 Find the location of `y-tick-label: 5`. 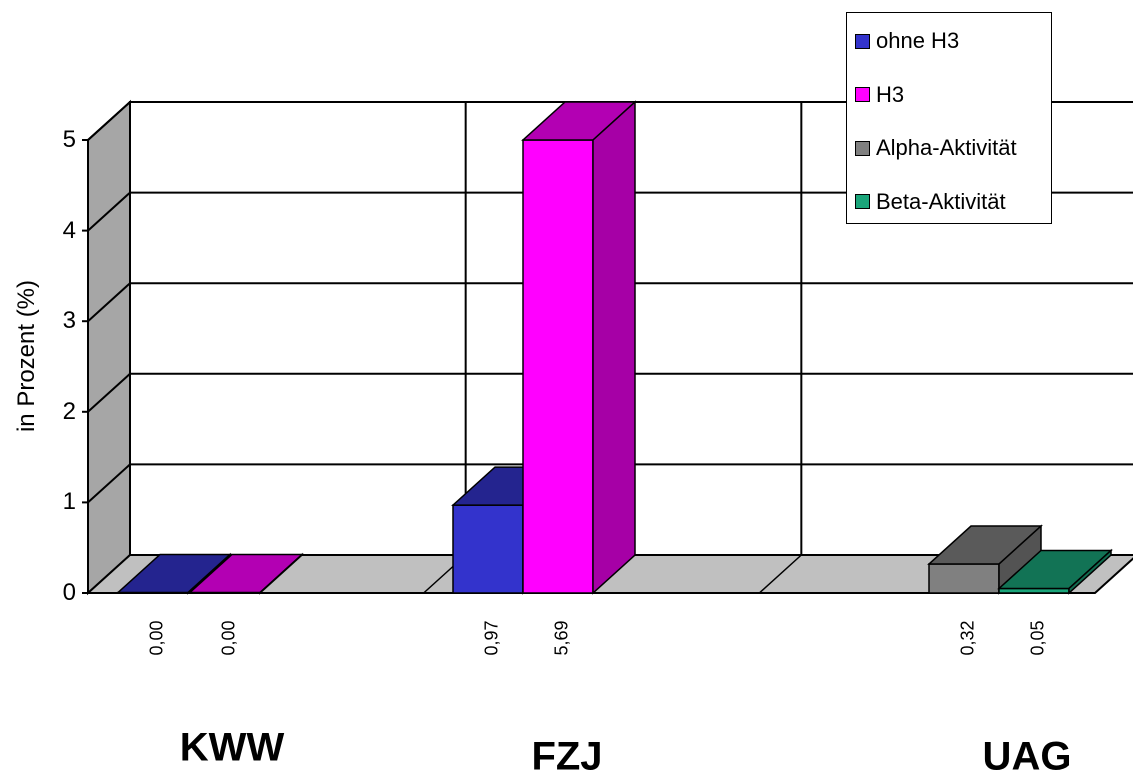

y-tick-label: 5 is located at coordinates (69, 139).